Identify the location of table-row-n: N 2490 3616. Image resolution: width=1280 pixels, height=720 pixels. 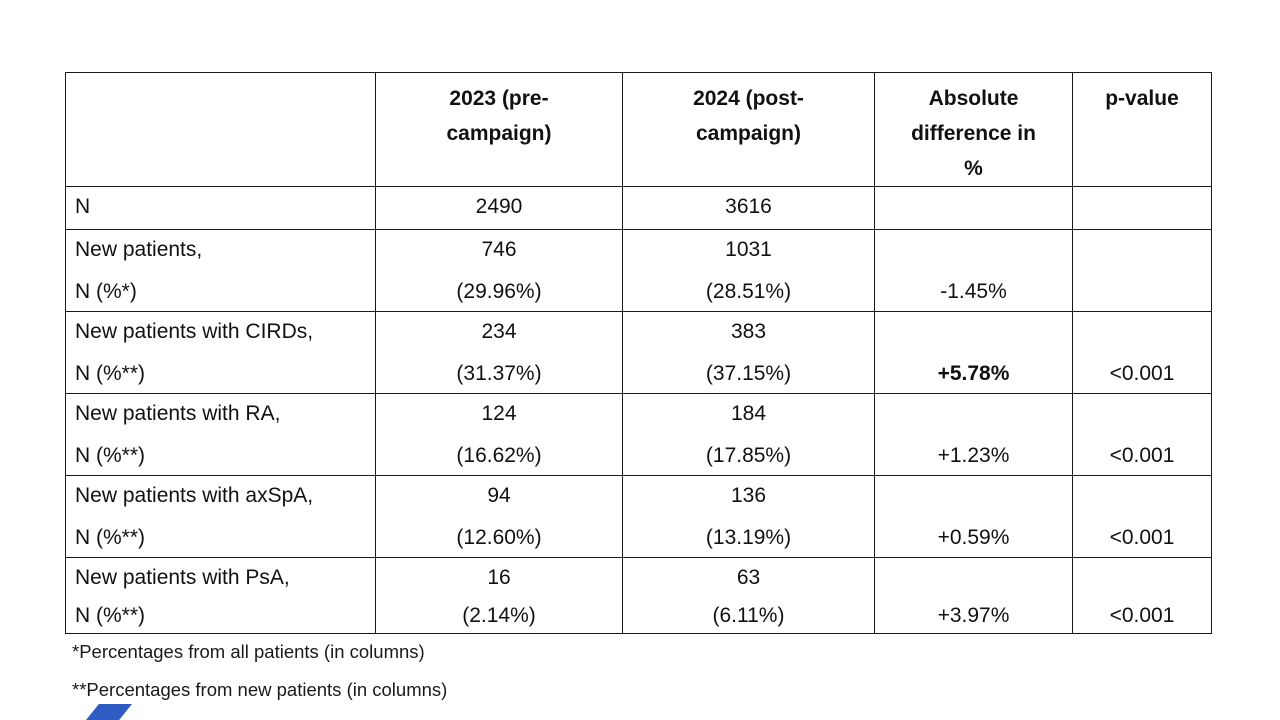
(638, 208).